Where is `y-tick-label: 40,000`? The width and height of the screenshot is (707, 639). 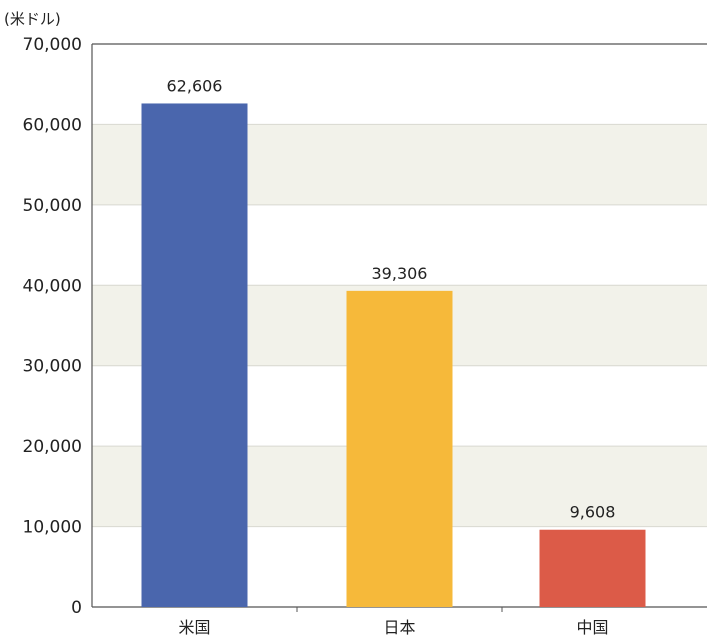
y-tick-label: 40,000 is located at coordinates (52, 286).